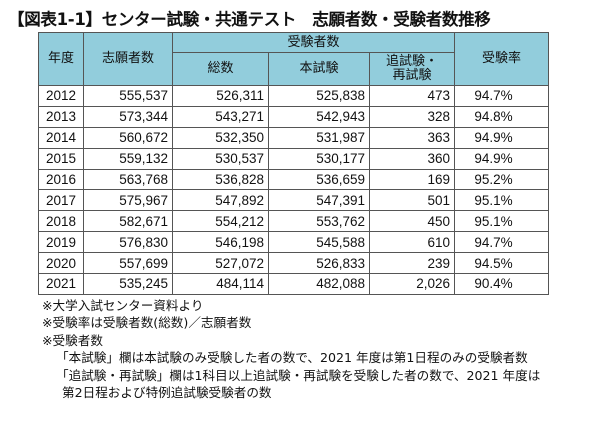 This screenshot has height=429, width=600. Describe the element at coordinates (128, 263) in the screenshot. I see `cell-applicants: 557,699` at that location.